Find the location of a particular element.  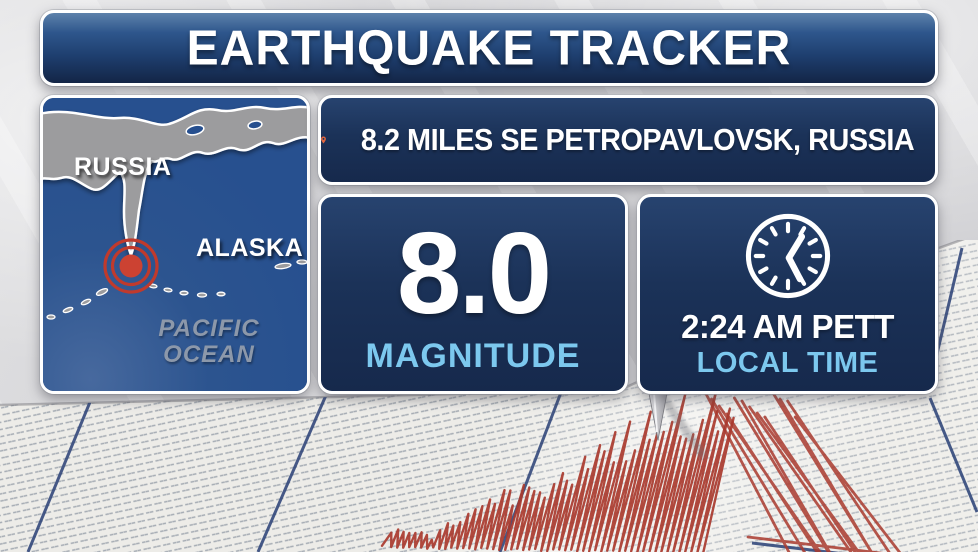

location-bar: 8.2 MILES SE PETROPAVLOVSK, RUSSIA is located at coordinates (628, 140).